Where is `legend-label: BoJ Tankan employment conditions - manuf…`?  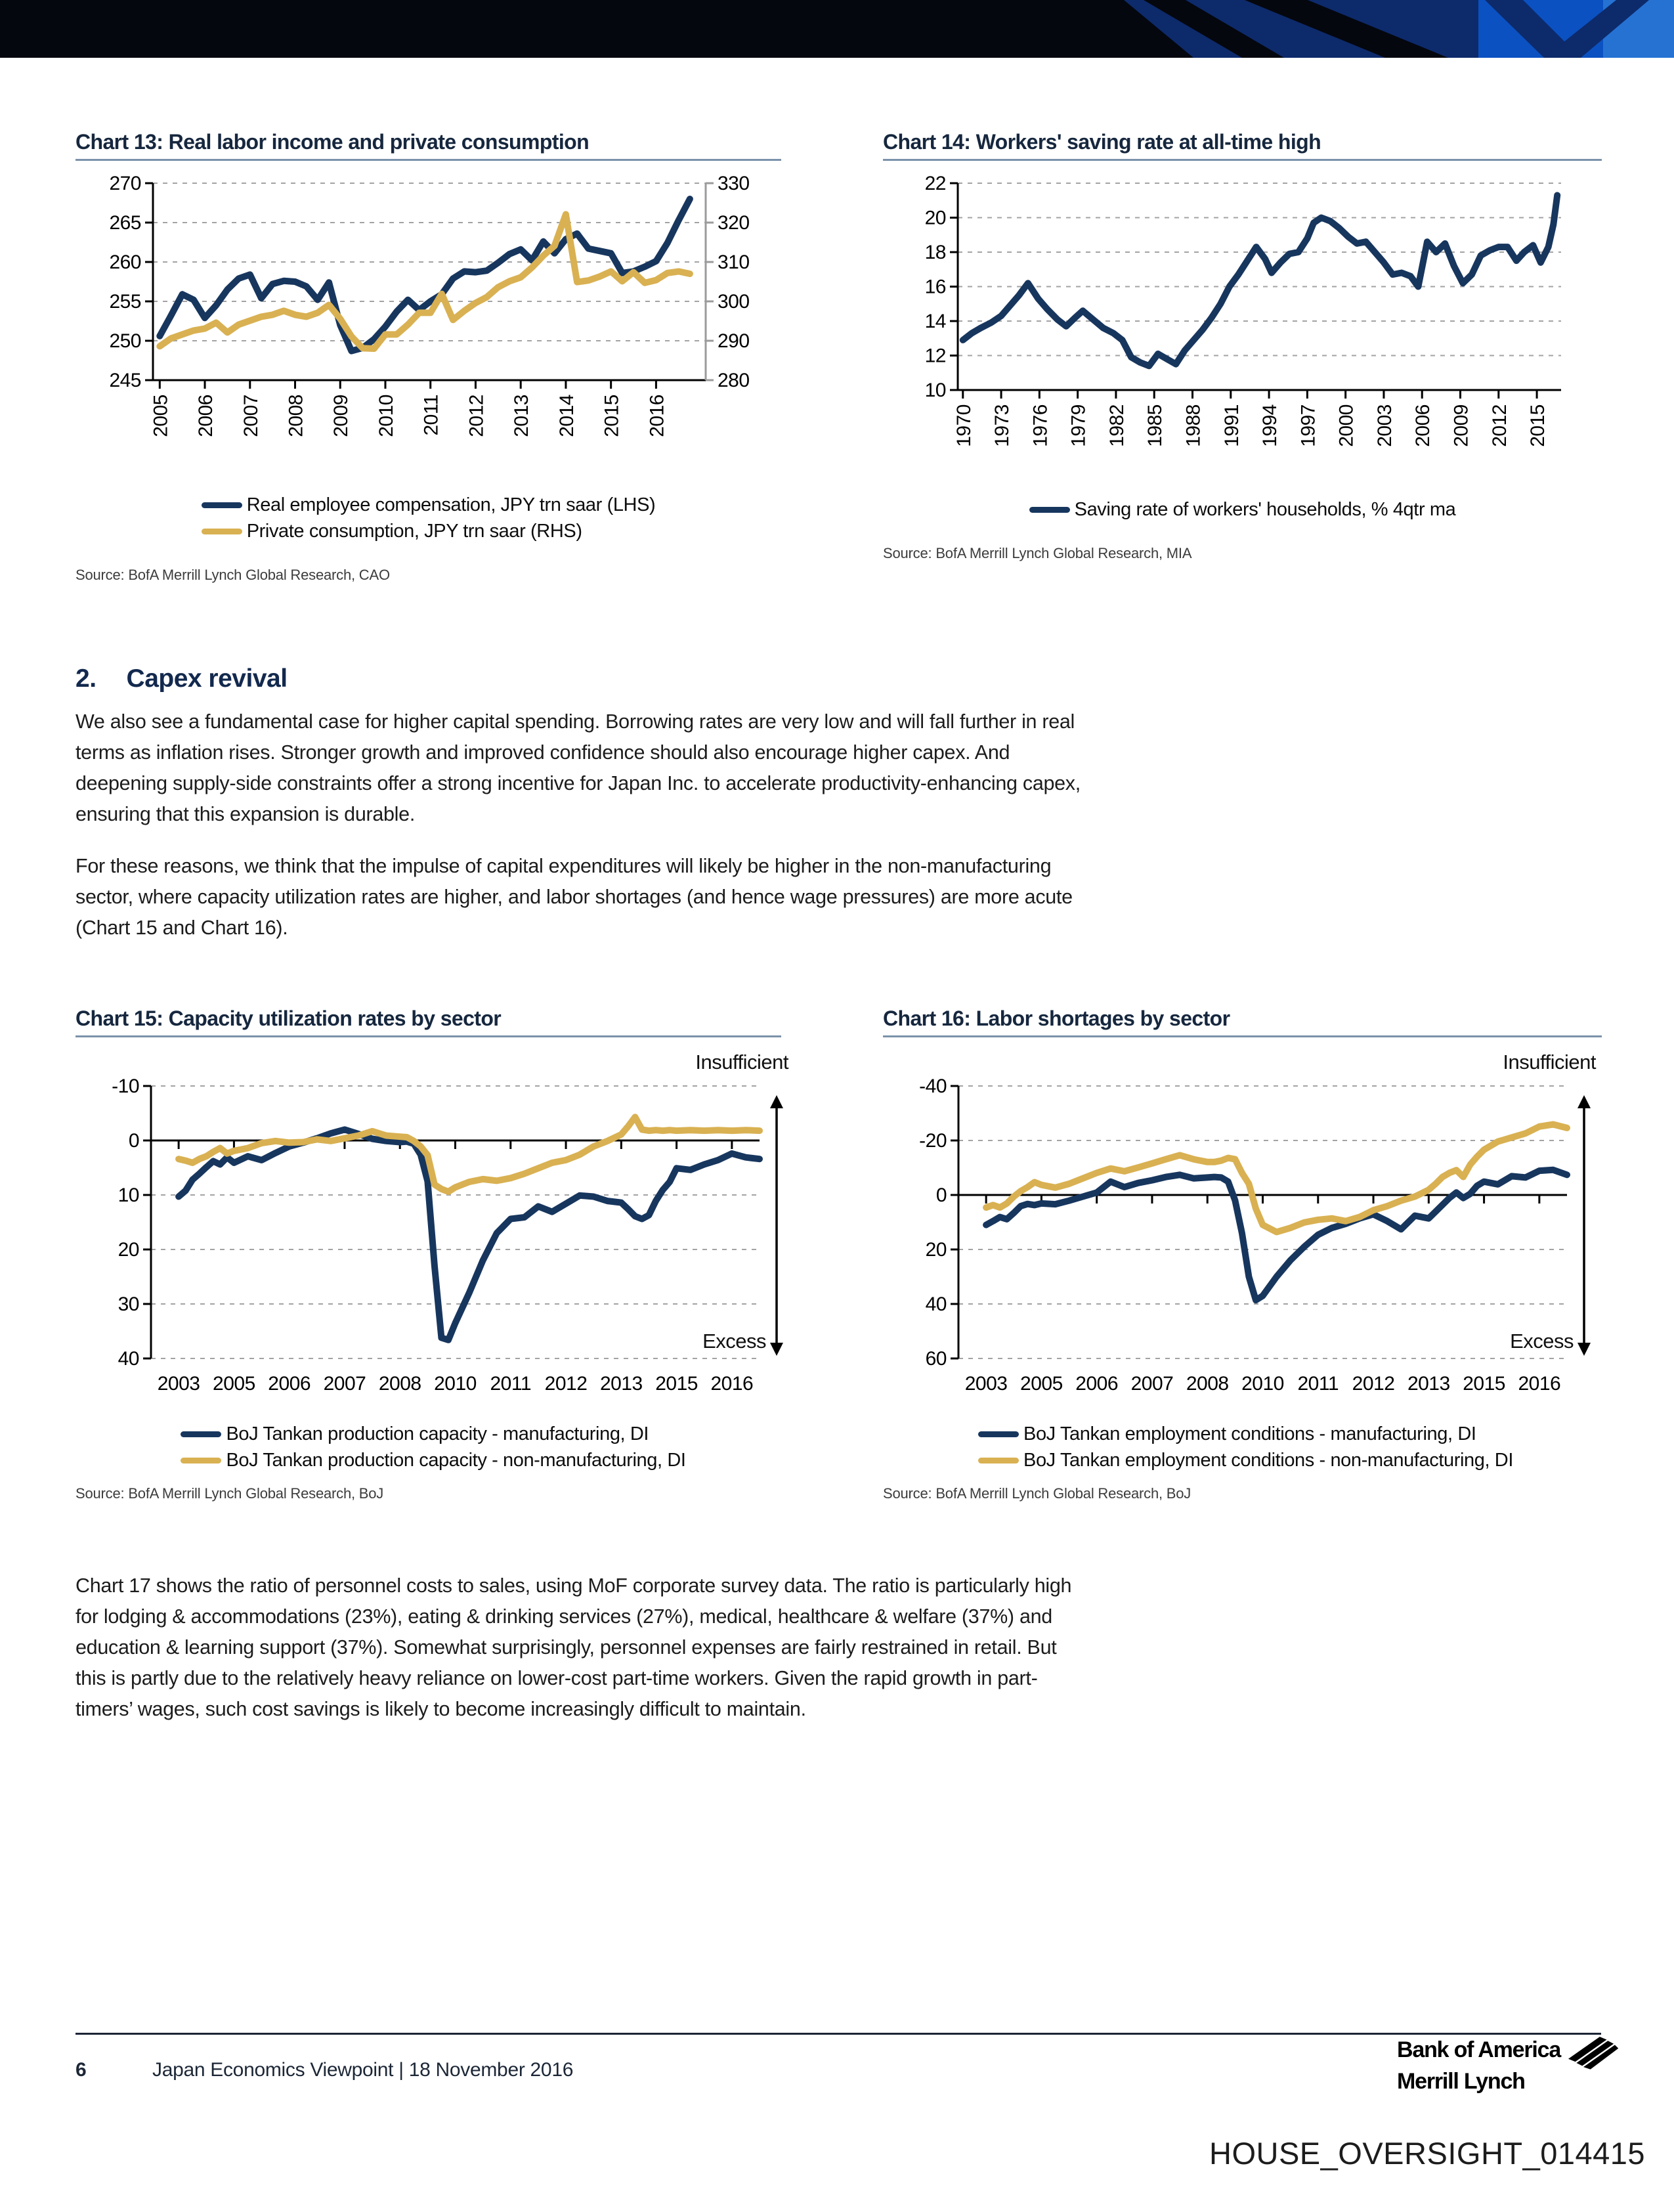 legend-label: BoJ Tankan employment conditions - manuf… is located at coordinates (1250, 1434).